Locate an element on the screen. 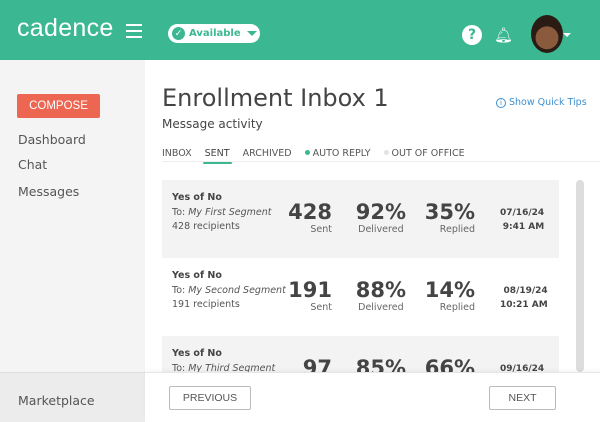 This screenshot has width=600, height=422. sent-value: 97 is located at coordinates (317, 364).